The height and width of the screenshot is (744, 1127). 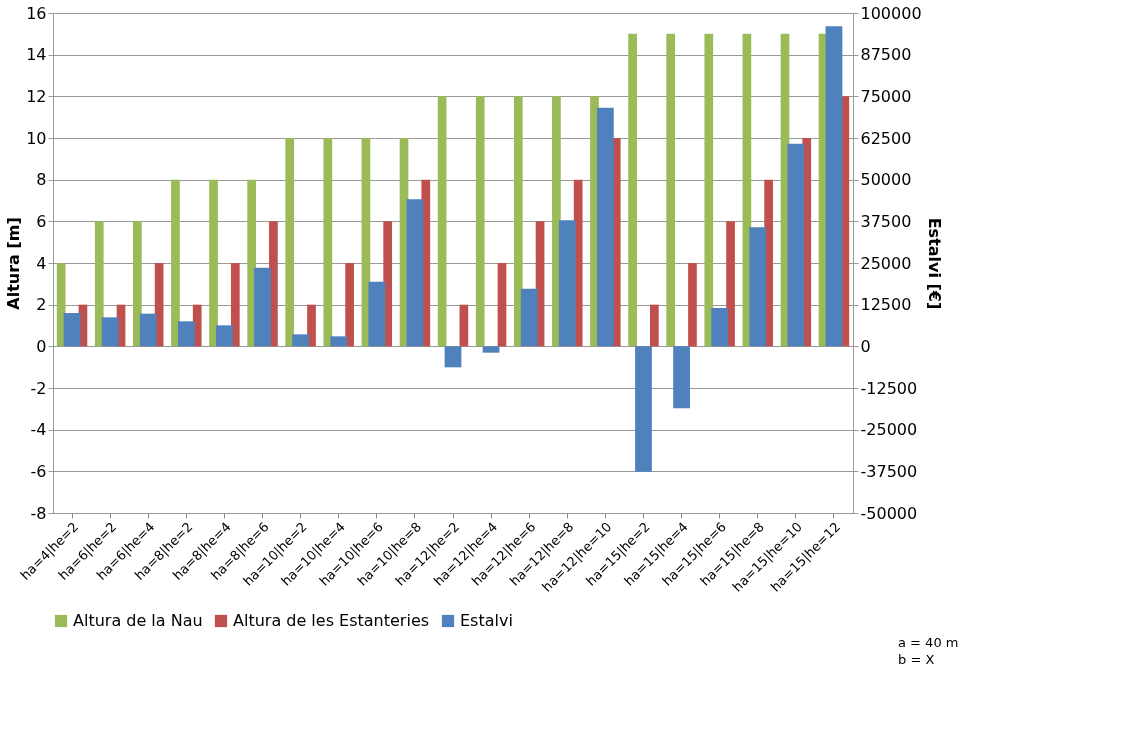 What do you see at coordinates (886, 221) in the screenshot?
I see `y2-tick-label: 37500` at bounding box center [886, 221].